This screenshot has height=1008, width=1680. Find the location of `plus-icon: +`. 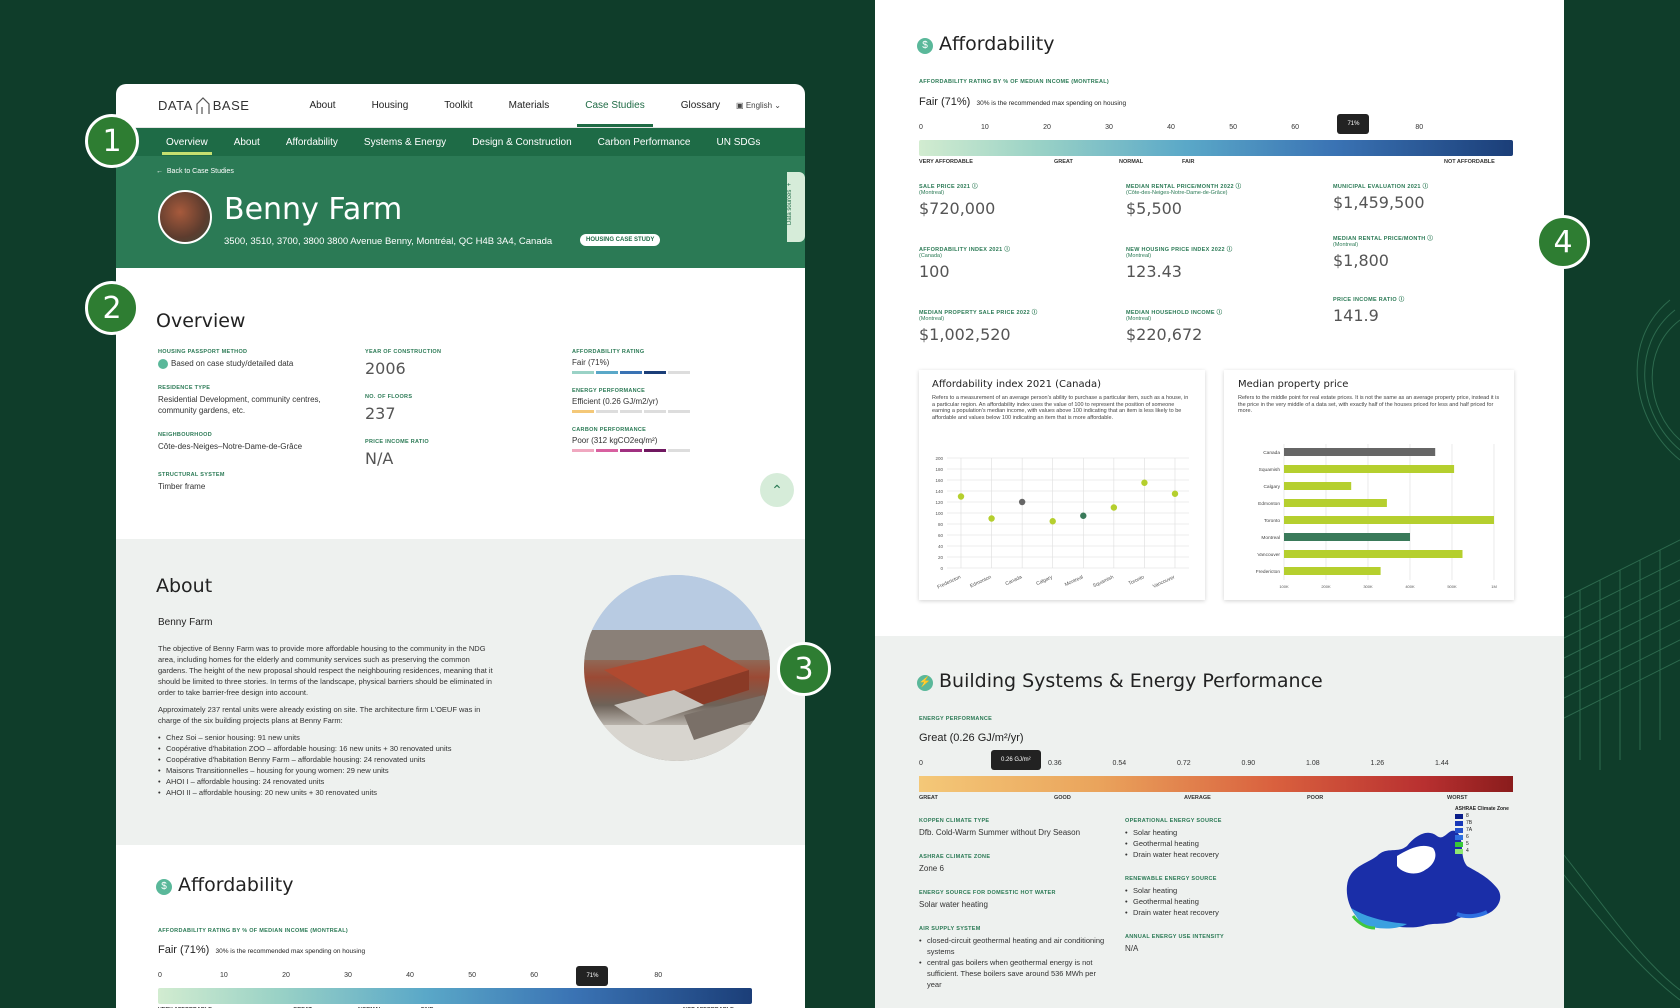

plus-icon: + is located at coordinates (790, 184).